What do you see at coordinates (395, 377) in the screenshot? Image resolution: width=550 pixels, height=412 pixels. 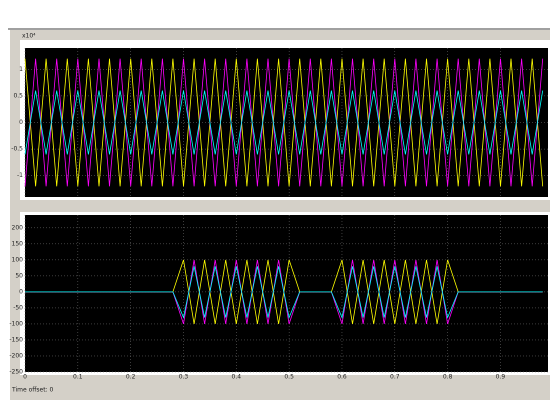 I see `x-tick-label: 0.7` at bounding box center [395, 377].